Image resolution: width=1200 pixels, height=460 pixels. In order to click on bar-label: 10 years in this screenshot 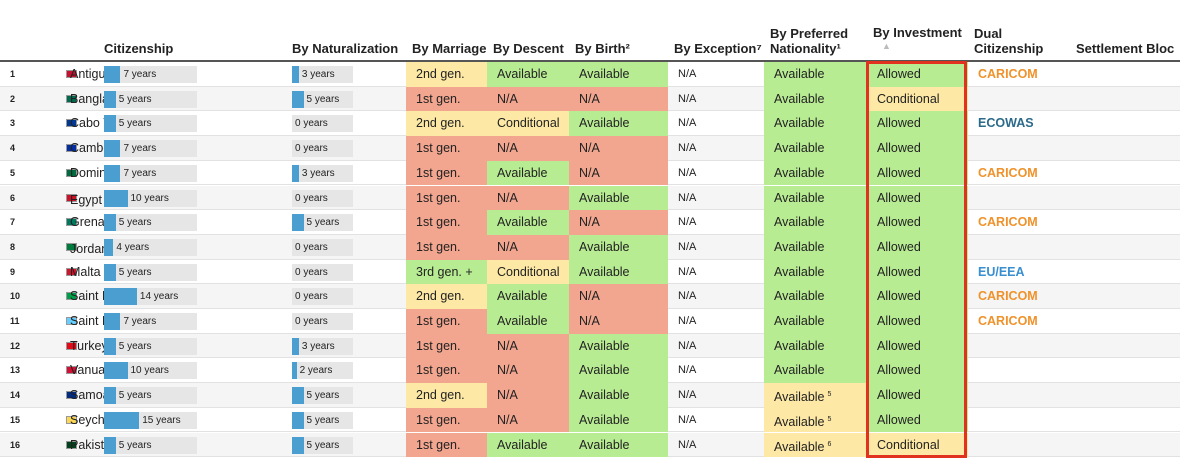, I will do `click(149, 371)`.